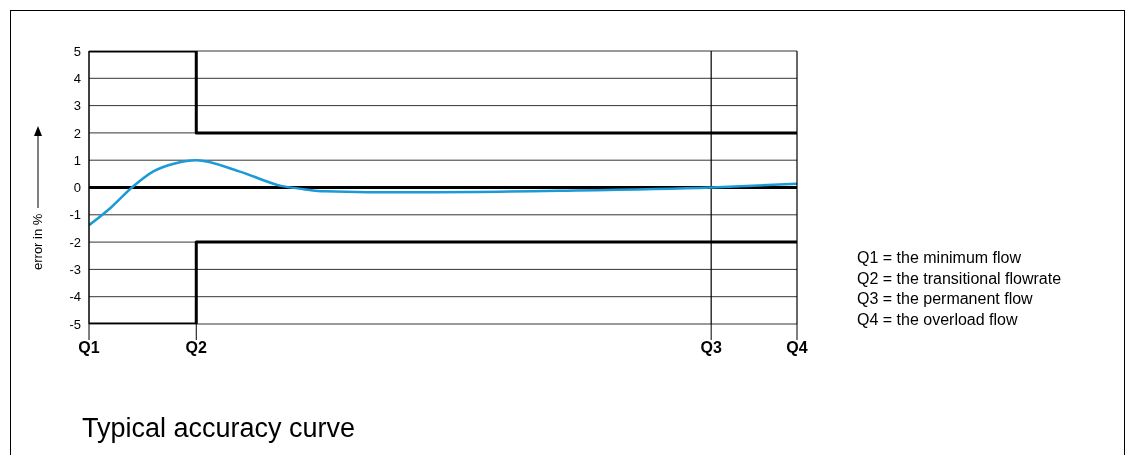 This screenshot has height=456, width=1128. What do you see at coordinates (89, 348) in the screenshot?
I see `x-tick-label: Q1` at bounding box center [89, 348].